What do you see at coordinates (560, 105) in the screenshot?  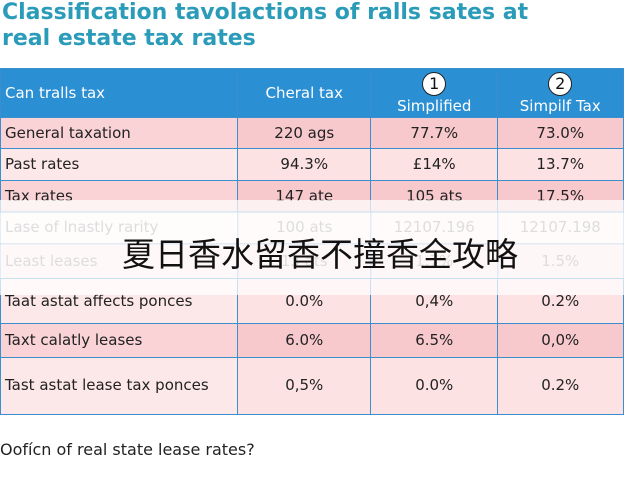 I see `column-label: Simpilf Tax` at bounding box center [560, 105].